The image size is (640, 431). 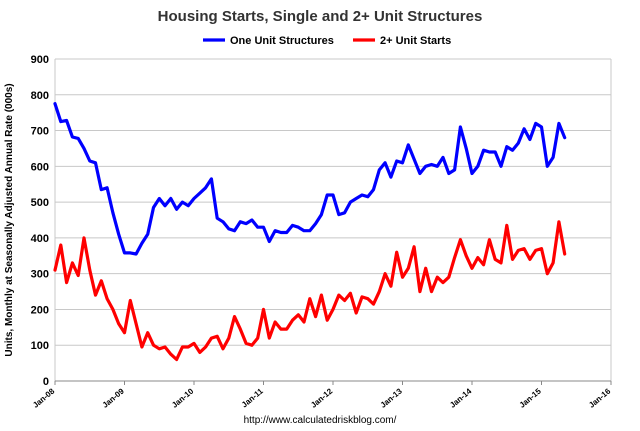 What do you see at coordinates (252, 397) in the screenshot?
I see `x-tick-label: Jan-11` at bounding box center [252, 397].